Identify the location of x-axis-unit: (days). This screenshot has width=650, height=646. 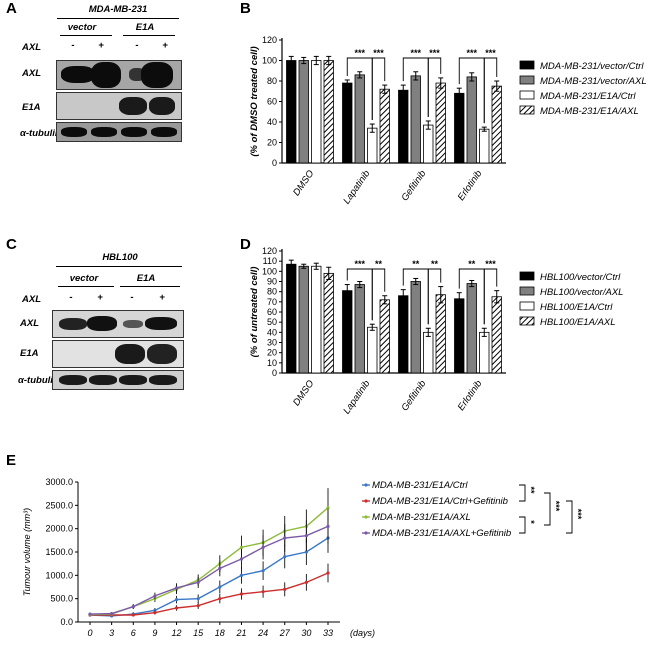
(362, 633).